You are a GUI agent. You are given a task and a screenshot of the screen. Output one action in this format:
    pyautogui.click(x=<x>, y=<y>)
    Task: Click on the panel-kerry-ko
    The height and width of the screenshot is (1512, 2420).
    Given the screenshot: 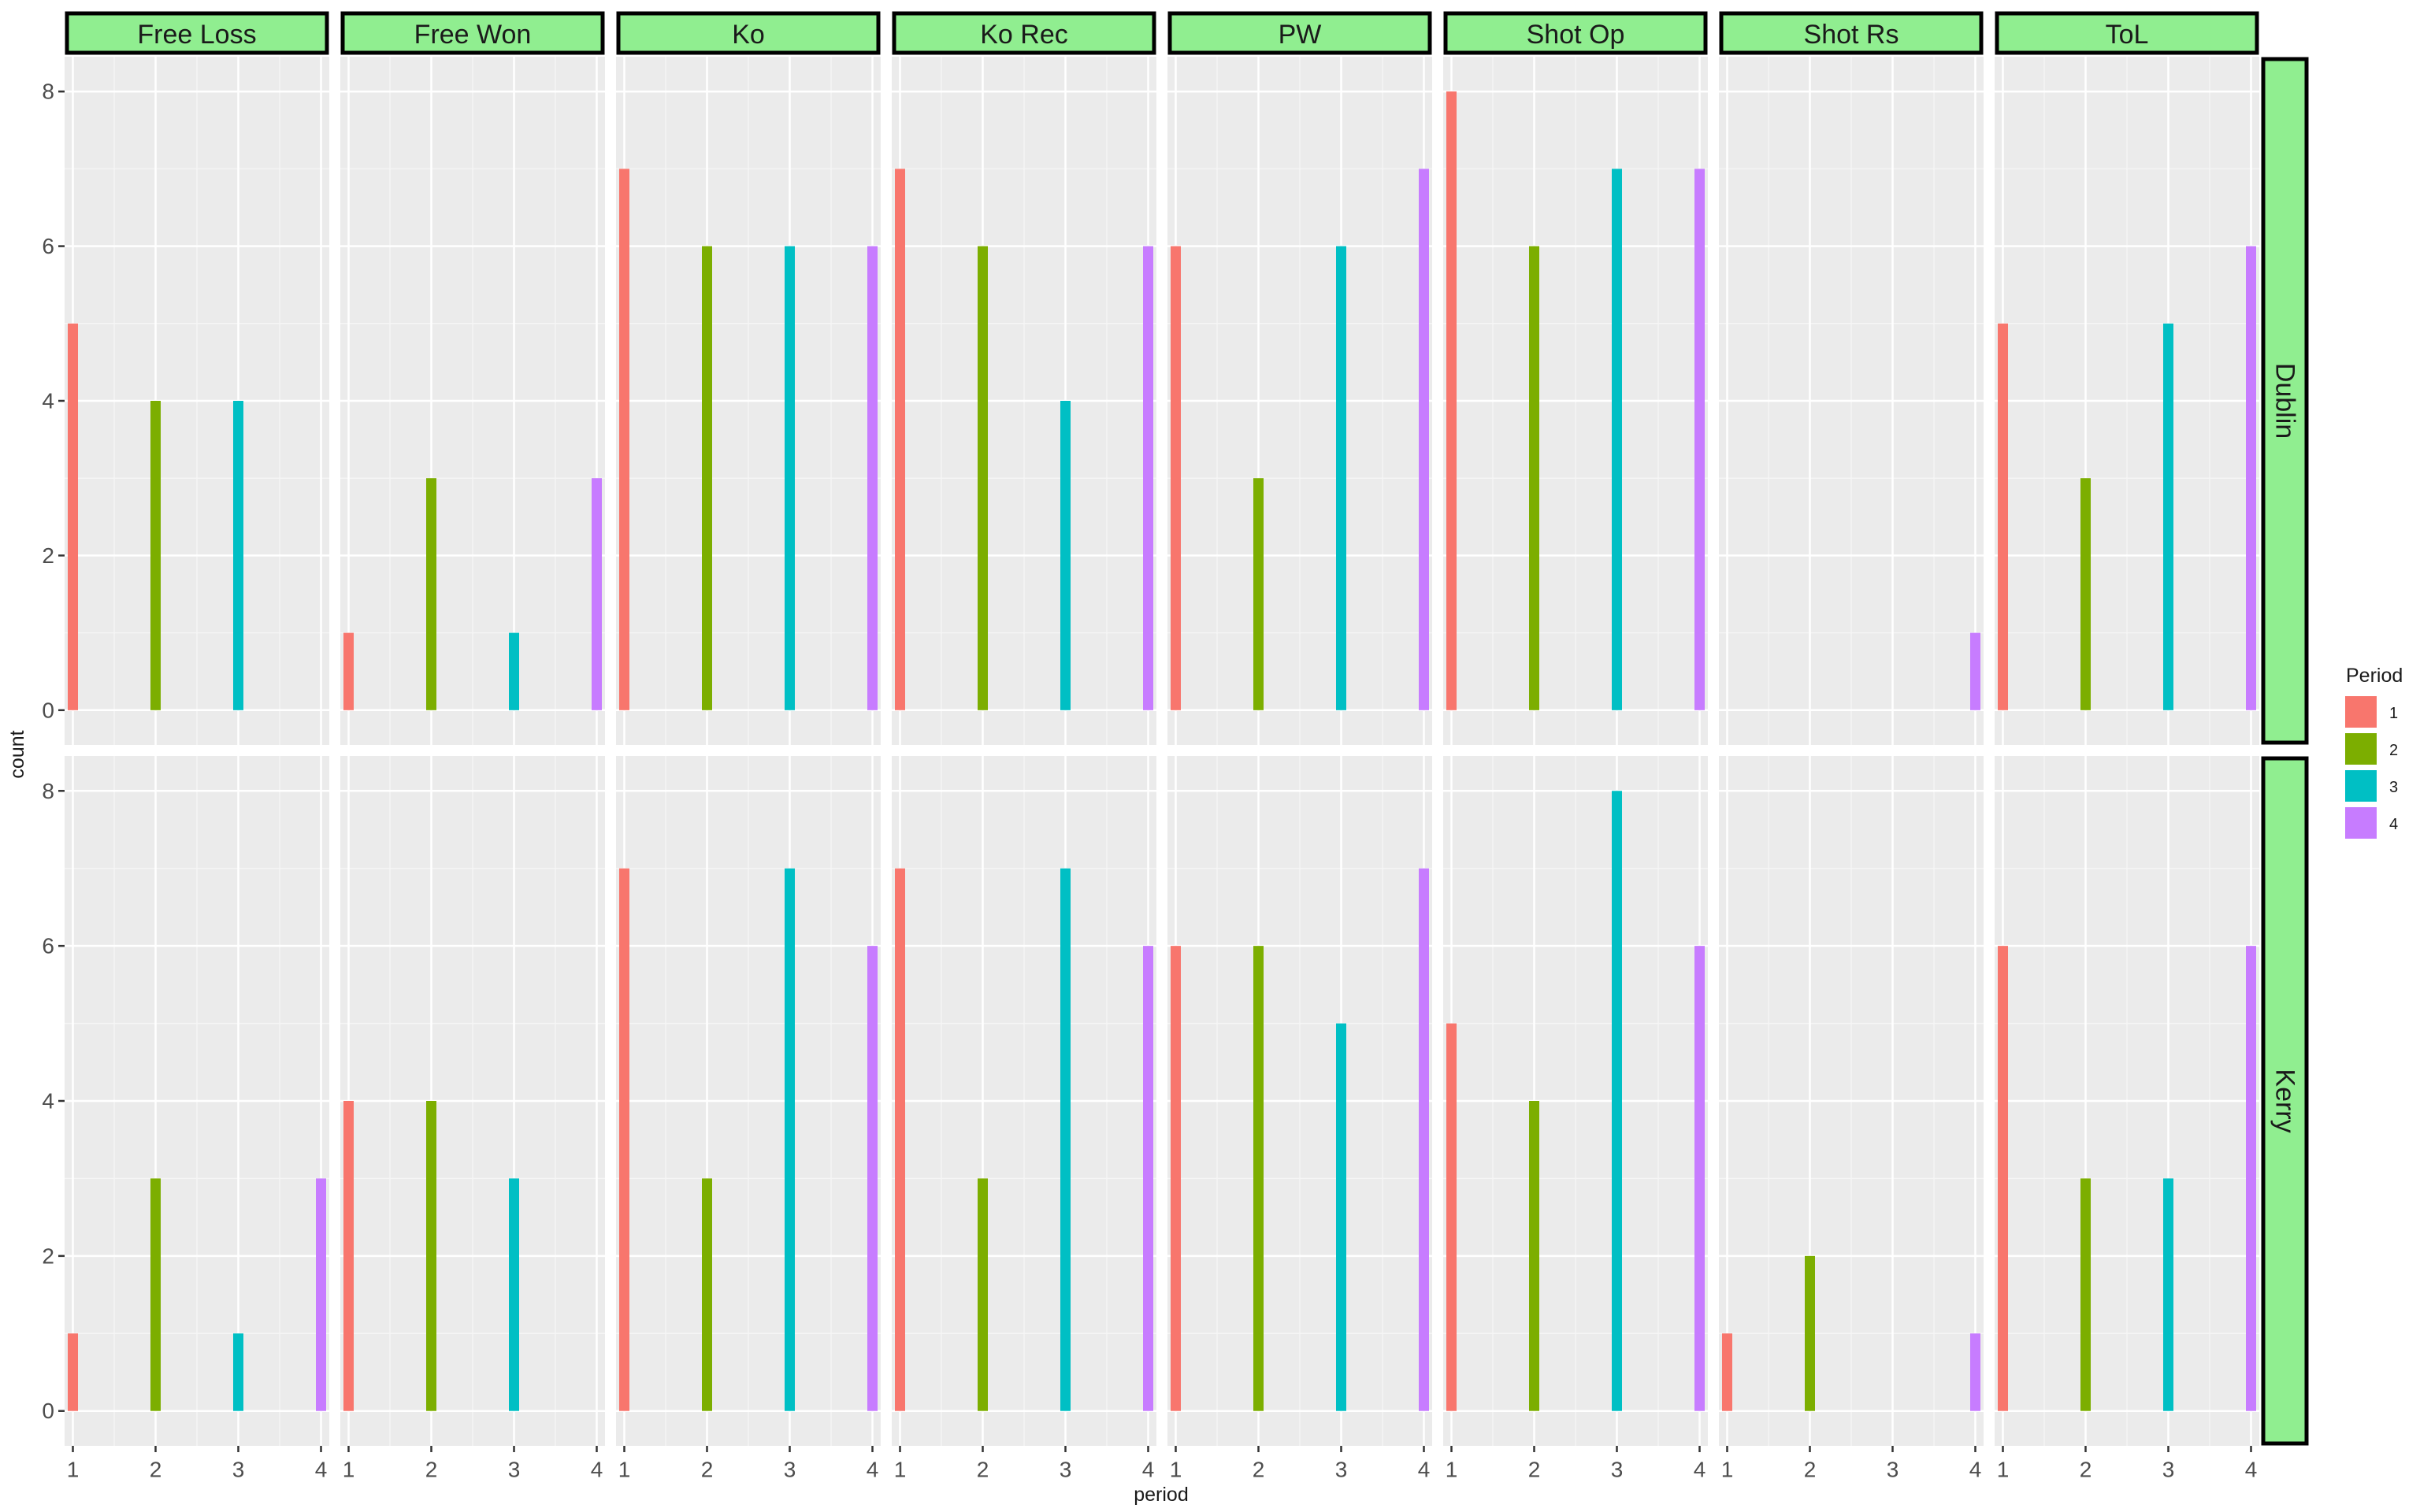 What is the action you would take?
    pyautogui.click(x=748, y=1101)
    